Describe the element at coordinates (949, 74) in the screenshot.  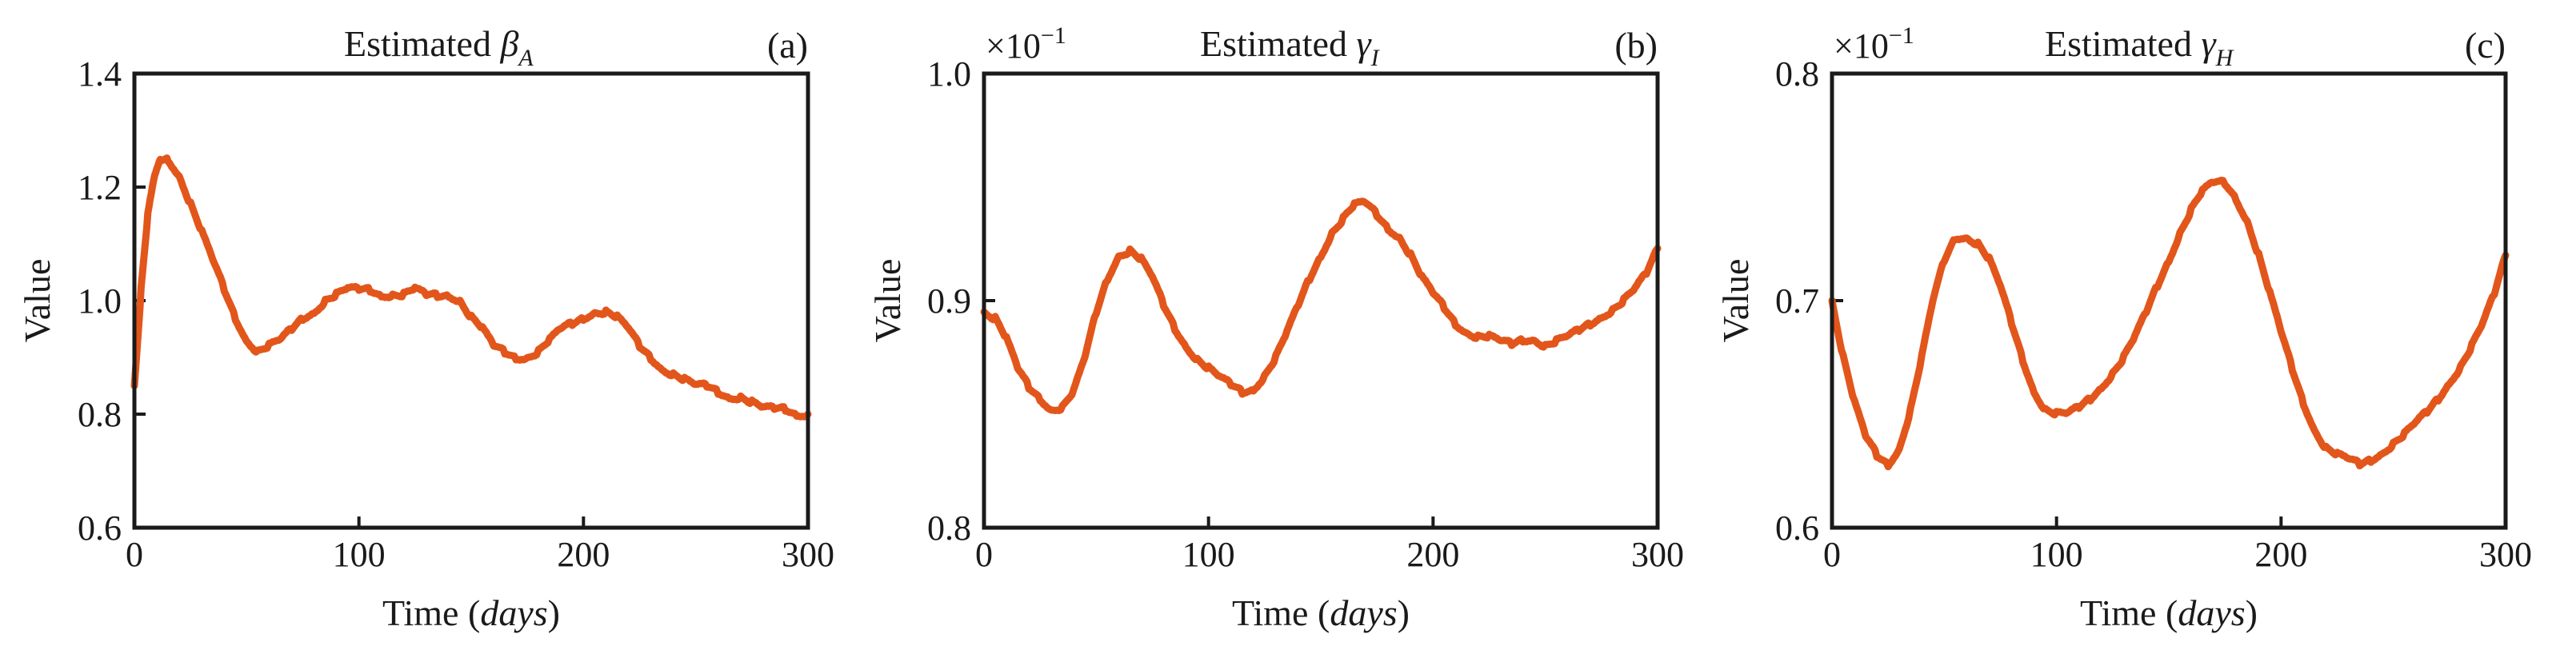
I see `panel-b-ytick-label: 1.0` at that location.